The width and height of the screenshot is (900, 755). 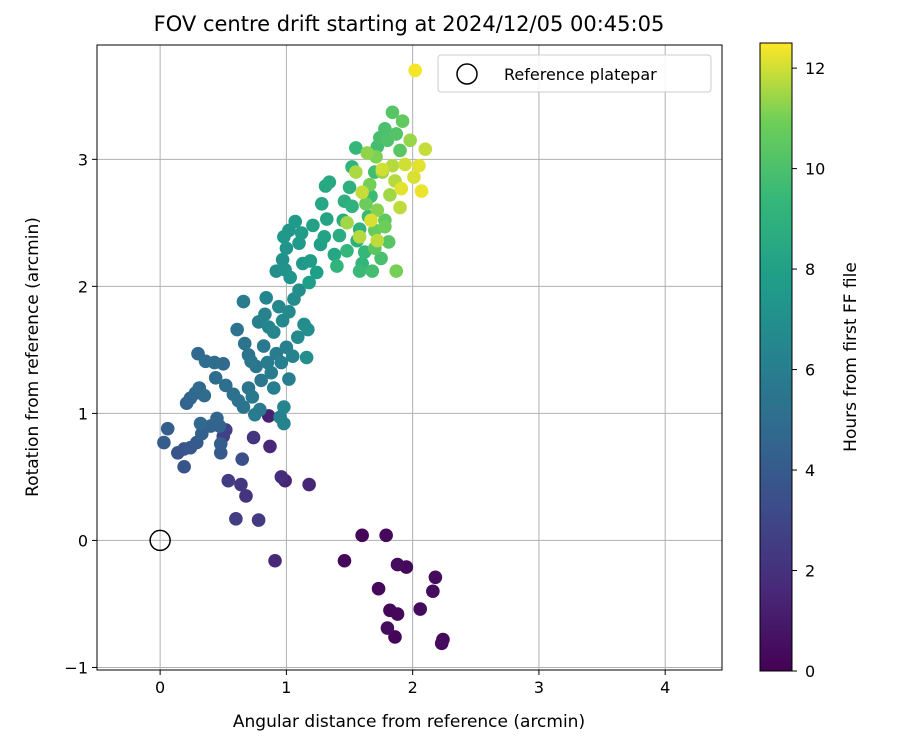 I want to click on x-tick-label: 0, so click(x=160, y=687).